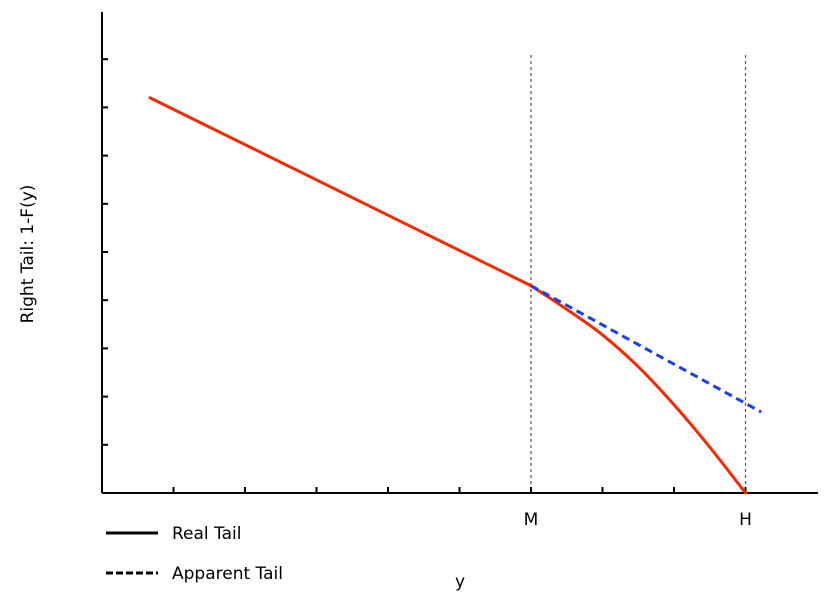 Image resolution: width=830 pixels, height=602 pixels. Describe the element at coordinates (646, 349) in the screenshot. I see `series-apparent-tail-line` at that location.